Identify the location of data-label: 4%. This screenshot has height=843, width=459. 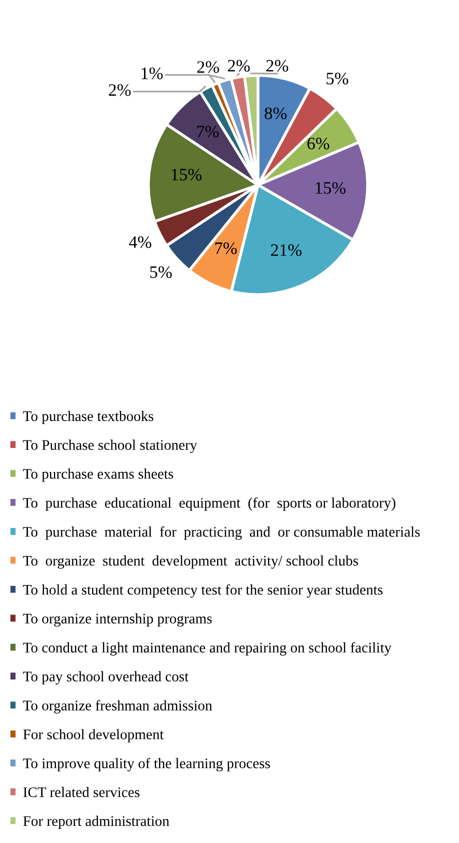
(140, 242).